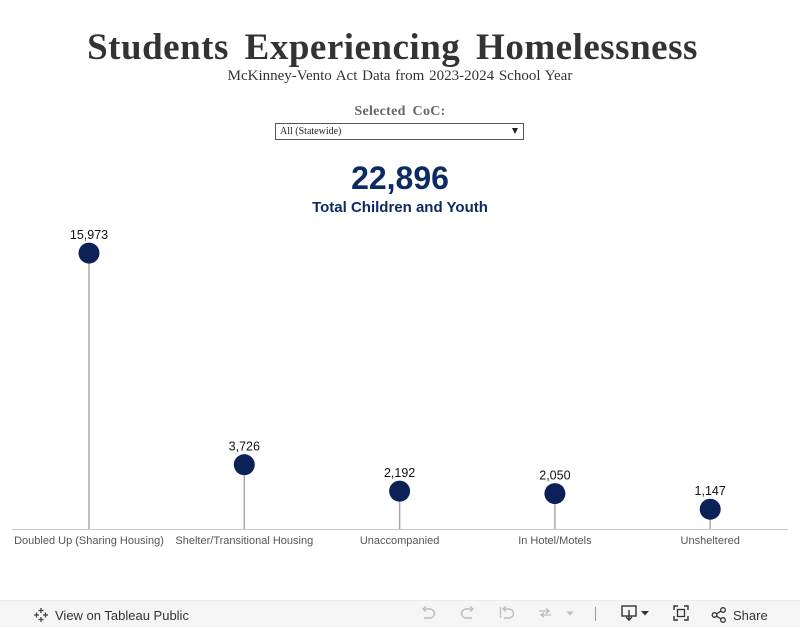  I want to click on data-label: 2,192, so click(399, 473).